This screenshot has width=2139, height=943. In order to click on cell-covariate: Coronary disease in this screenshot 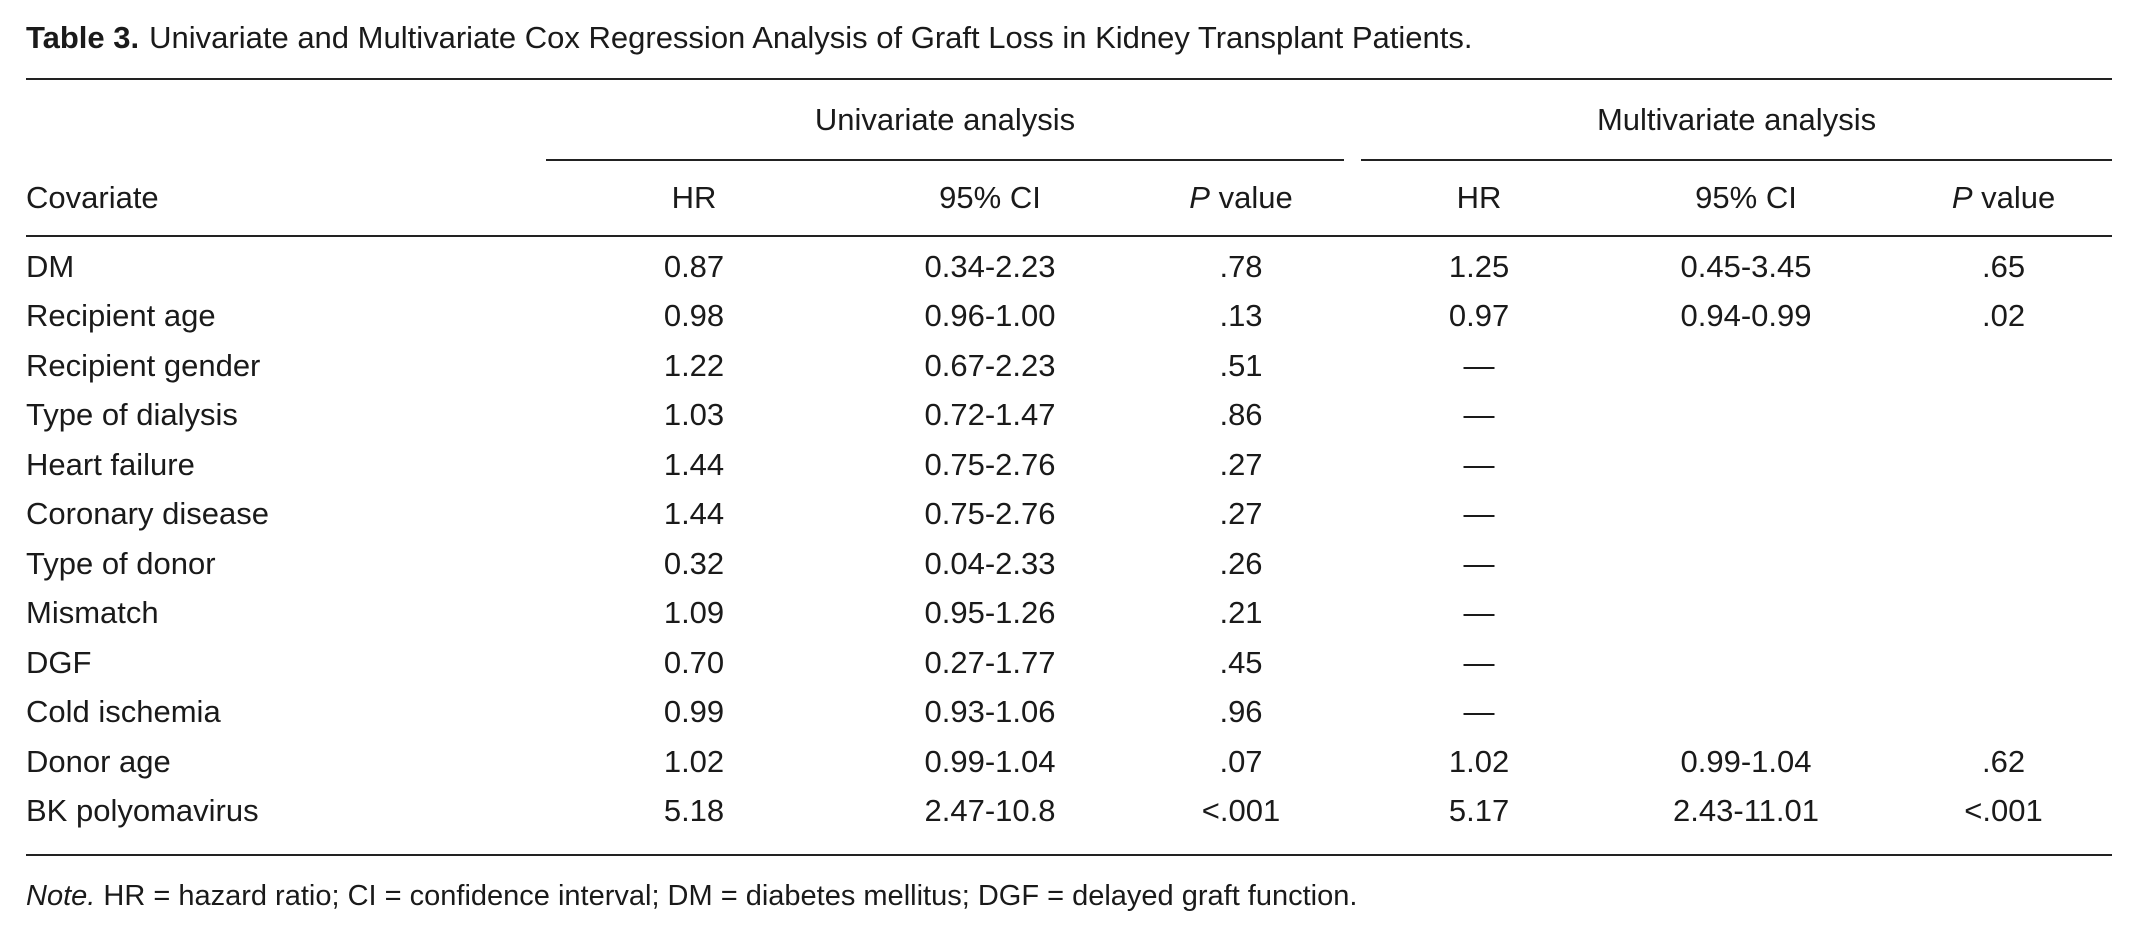, I will do `click(147, 514)`.